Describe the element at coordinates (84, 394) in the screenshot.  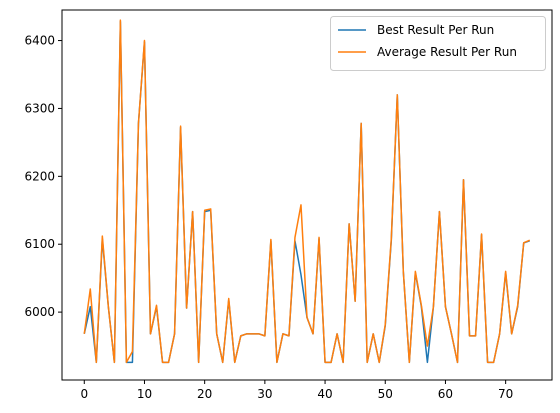
I see `x-tick-label: 0` at that location.